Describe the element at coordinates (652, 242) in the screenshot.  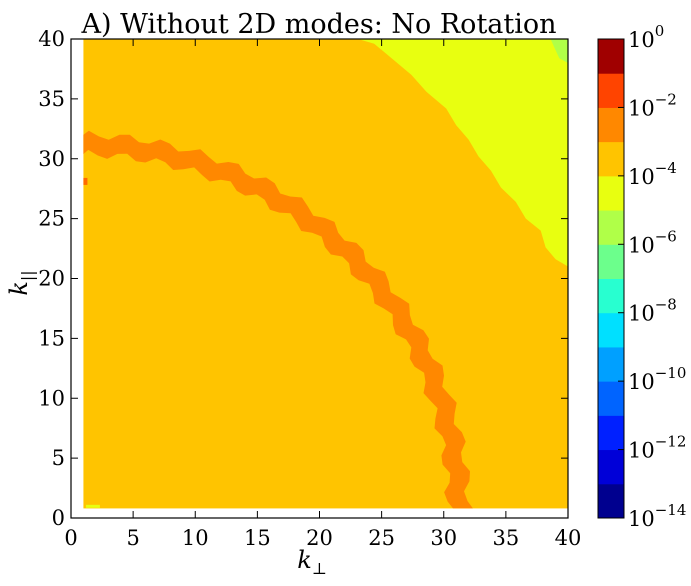
I see `colorbar-tick-label: 10⁻⁶` at that location.